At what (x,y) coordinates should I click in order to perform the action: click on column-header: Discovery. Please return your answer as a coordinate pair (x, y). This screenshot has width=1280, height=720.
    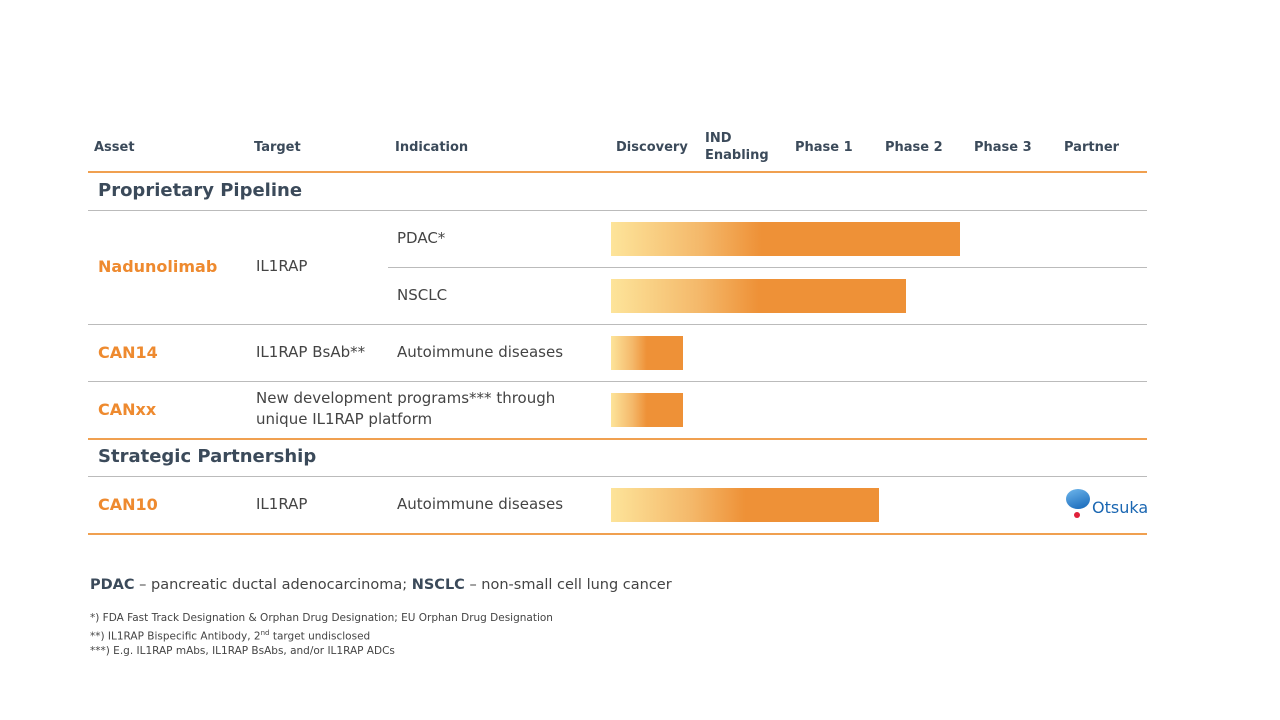
    Looking at the image, I should click on (652, 147).